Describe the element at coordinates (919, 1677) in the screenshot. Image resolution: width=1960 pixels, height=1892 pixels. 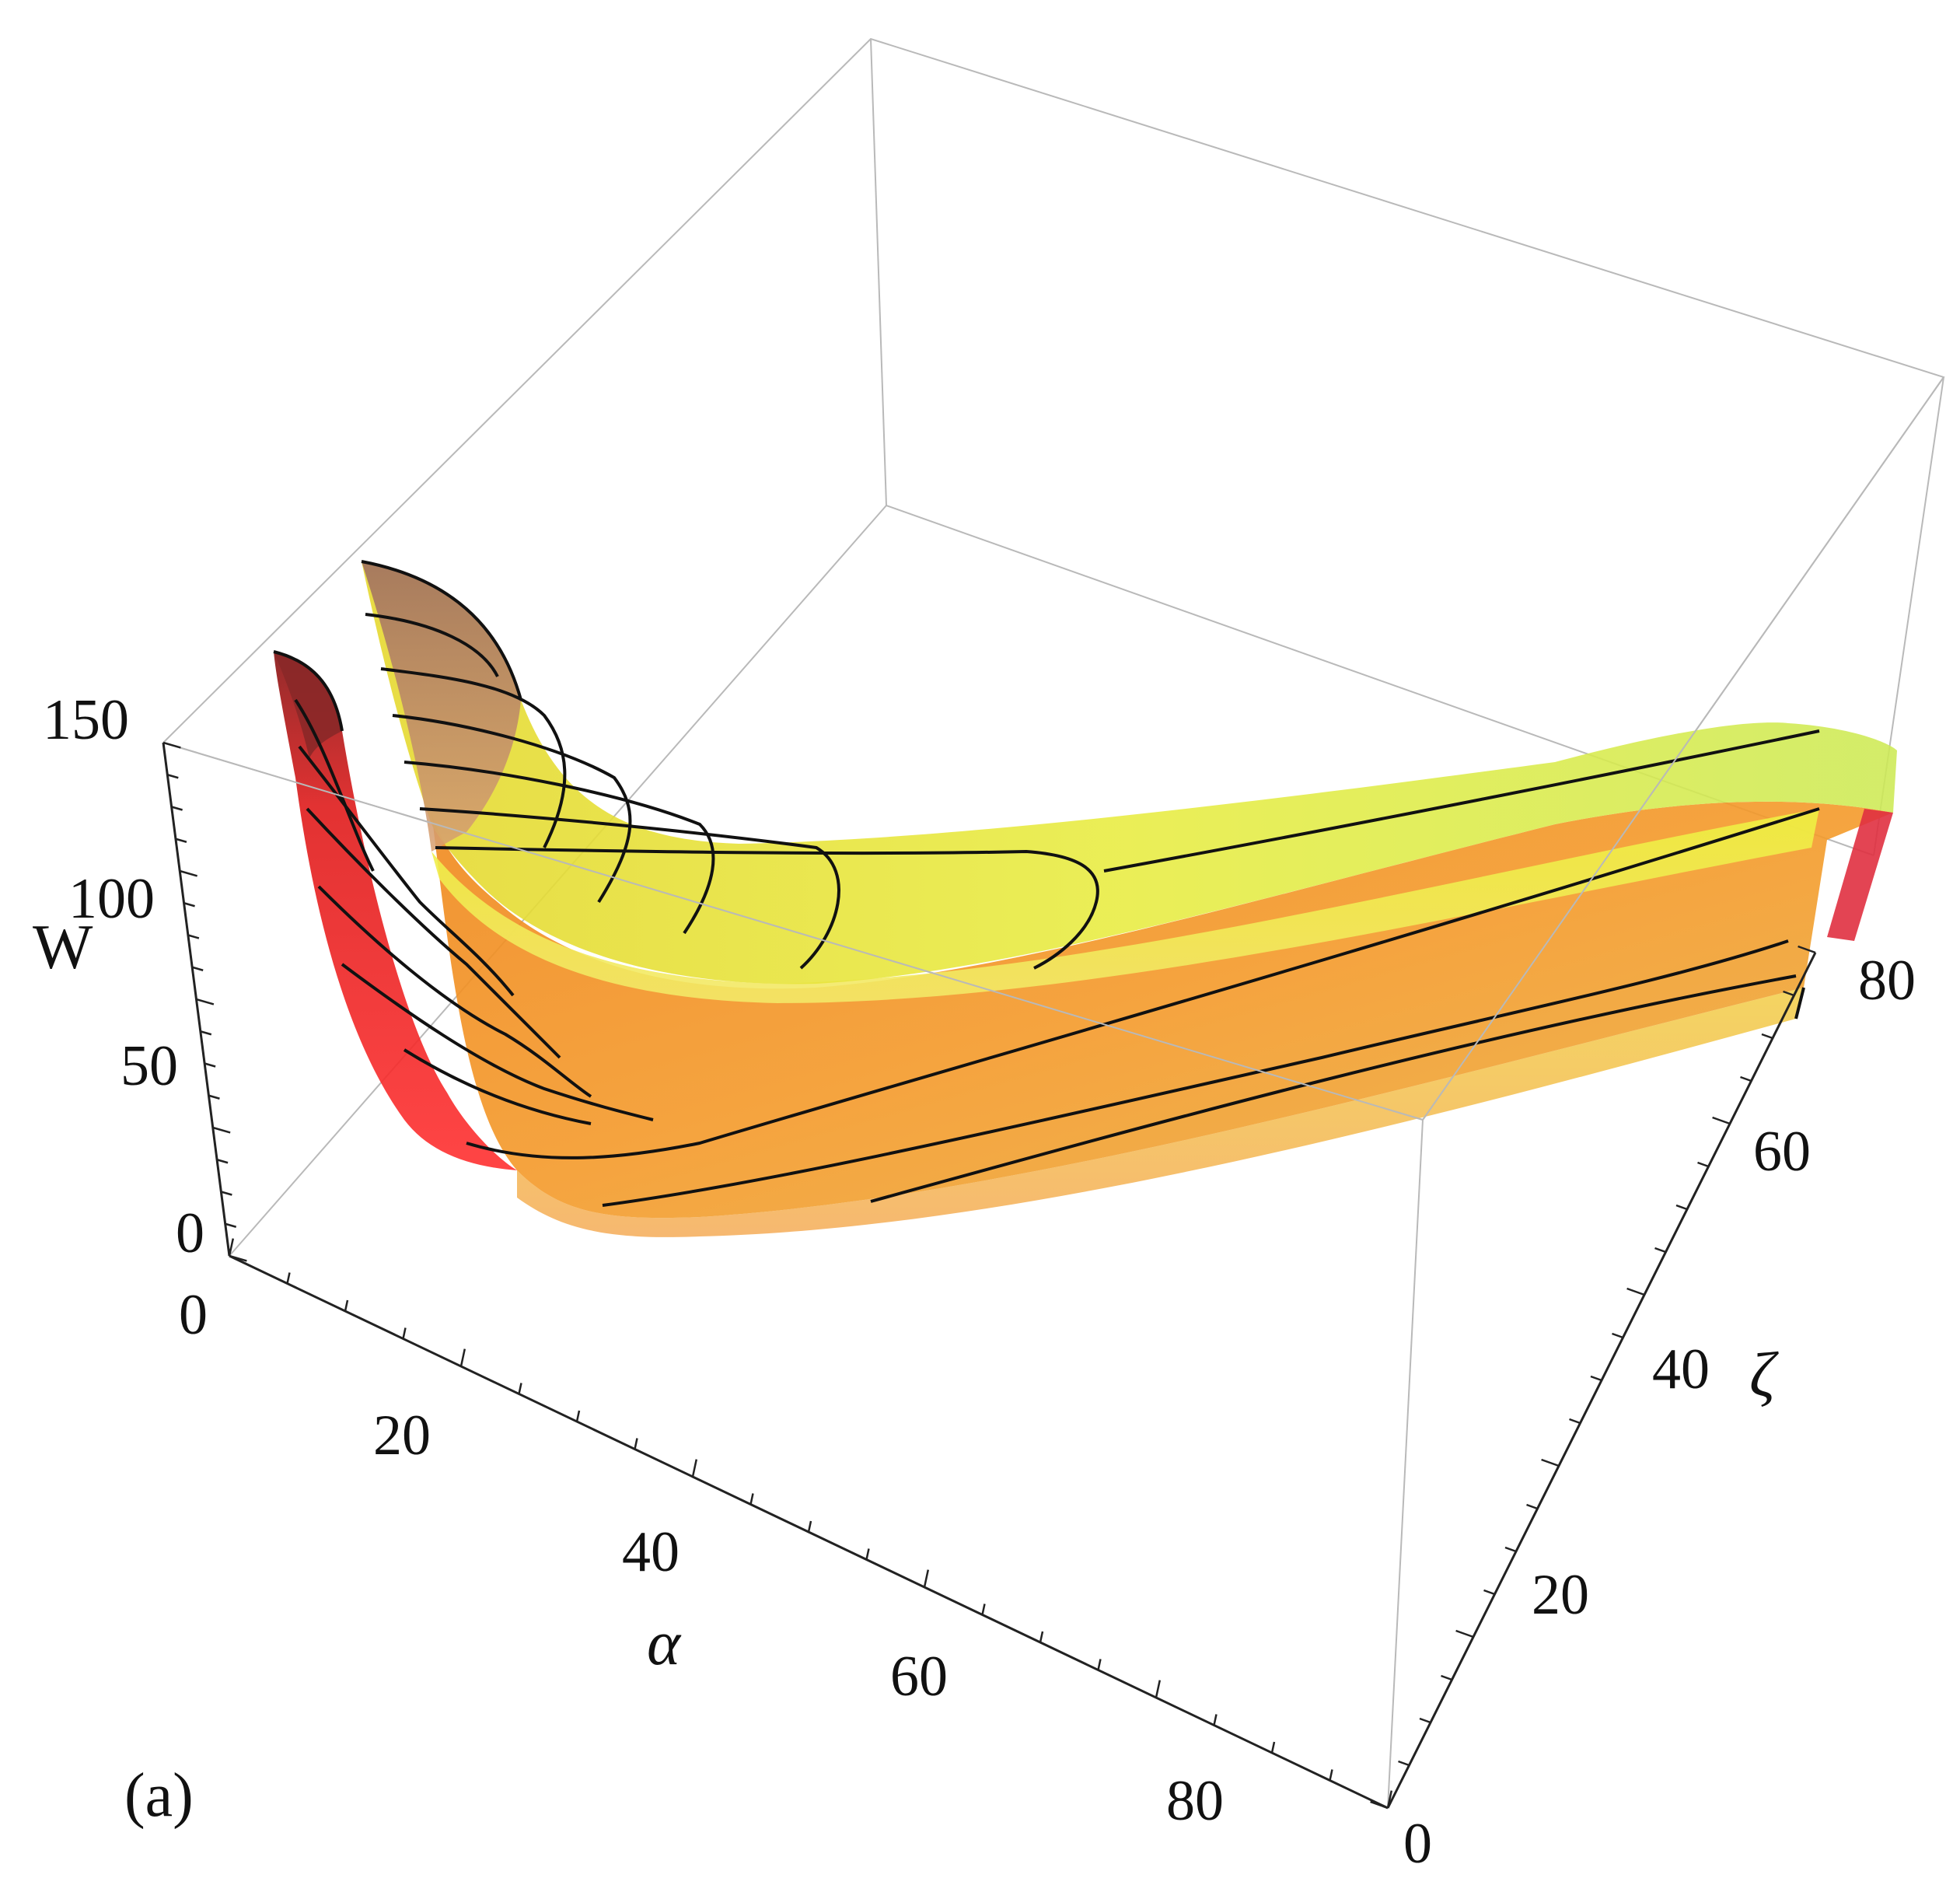
I see `alpha-tick-label: 60` at that location.